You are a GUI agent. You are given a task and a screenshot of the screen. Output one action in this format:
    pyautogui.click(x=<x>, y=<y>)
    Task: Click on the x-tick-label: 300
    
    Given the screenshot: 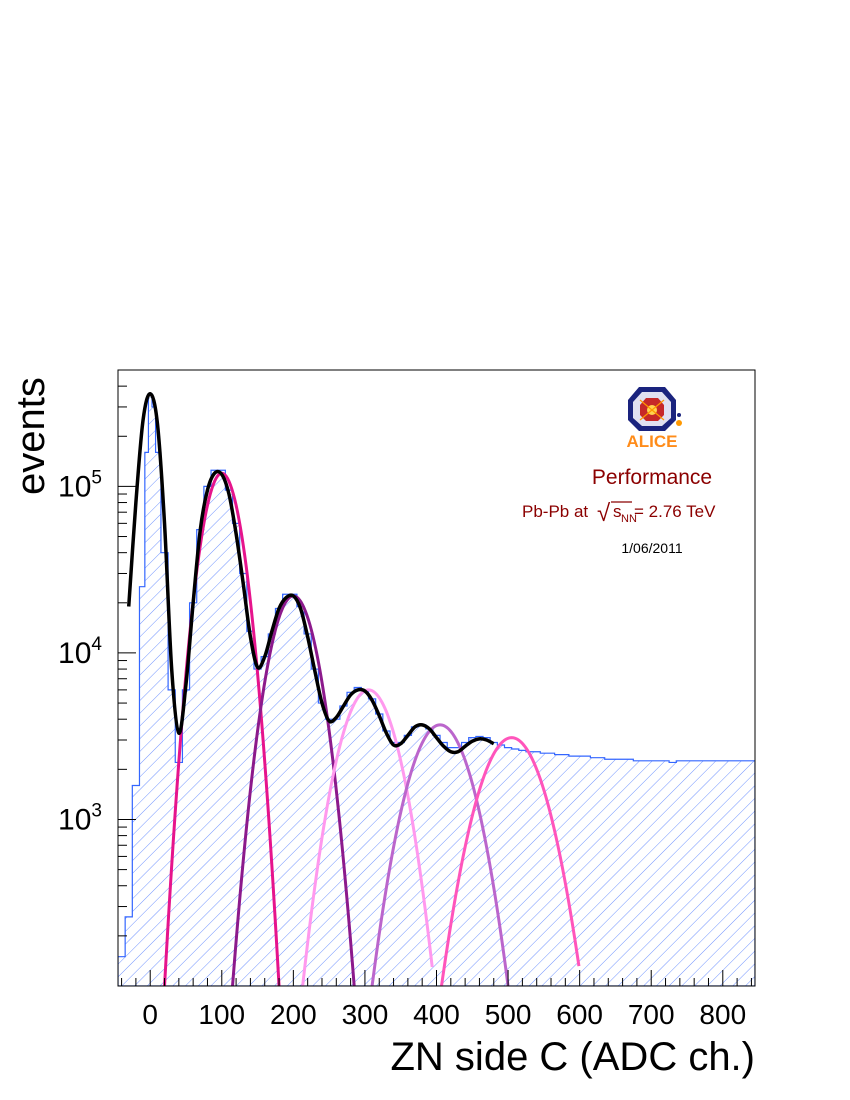 What is the action you would take?
    pyautogui.click(x=365, y=1014)
    